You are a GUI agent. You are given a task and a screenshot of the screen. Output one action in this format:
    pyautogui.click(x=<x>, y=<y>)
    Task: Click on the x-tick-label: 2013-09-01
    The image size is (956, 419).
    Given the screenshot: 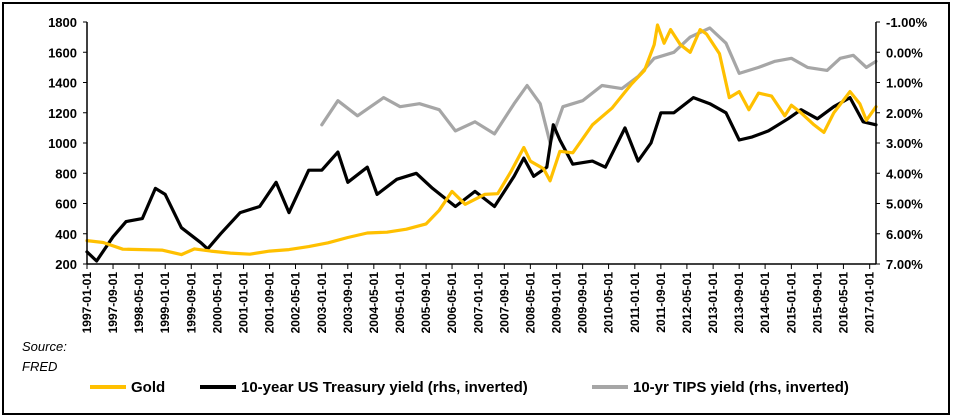 What is the action you would take?
    pyautogui.click(x=739, y=303)
    